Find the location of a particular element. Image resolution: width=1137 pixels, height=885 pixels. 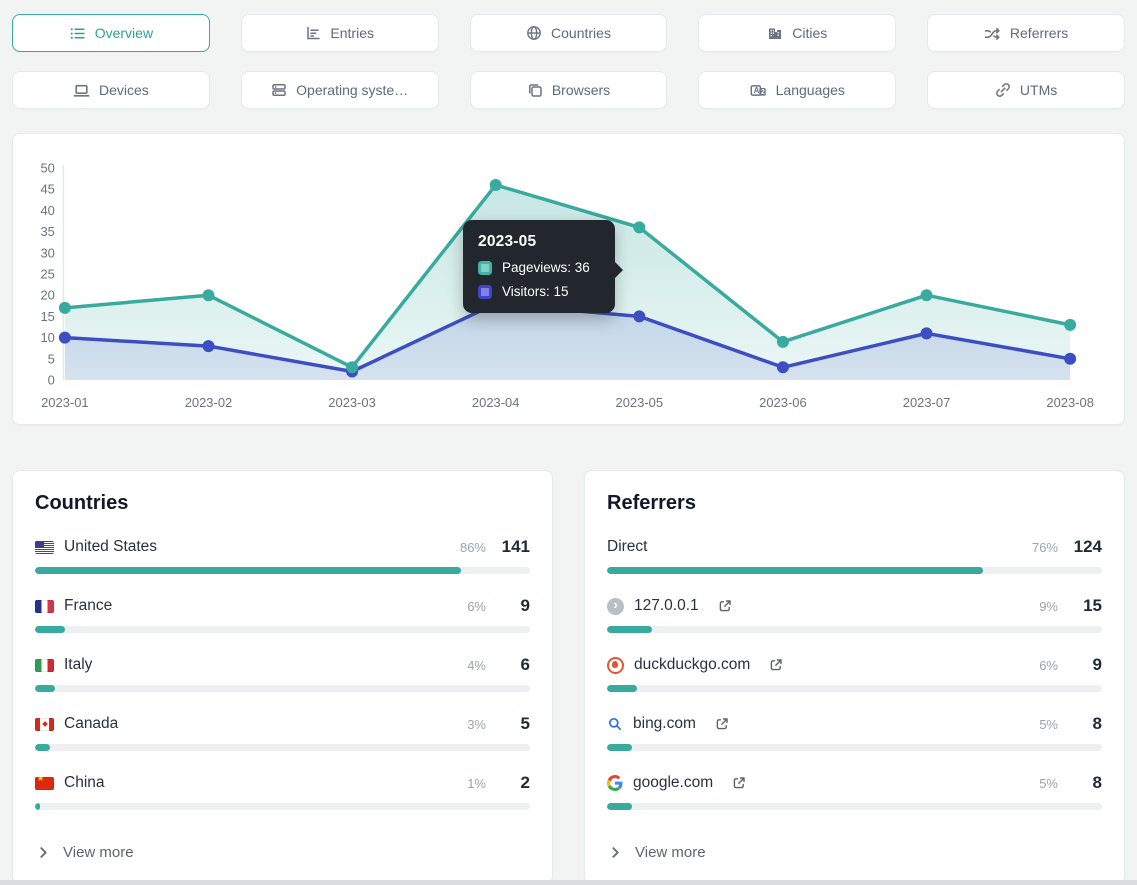

tab-cities: Cities is located at coordinates (797, 33).